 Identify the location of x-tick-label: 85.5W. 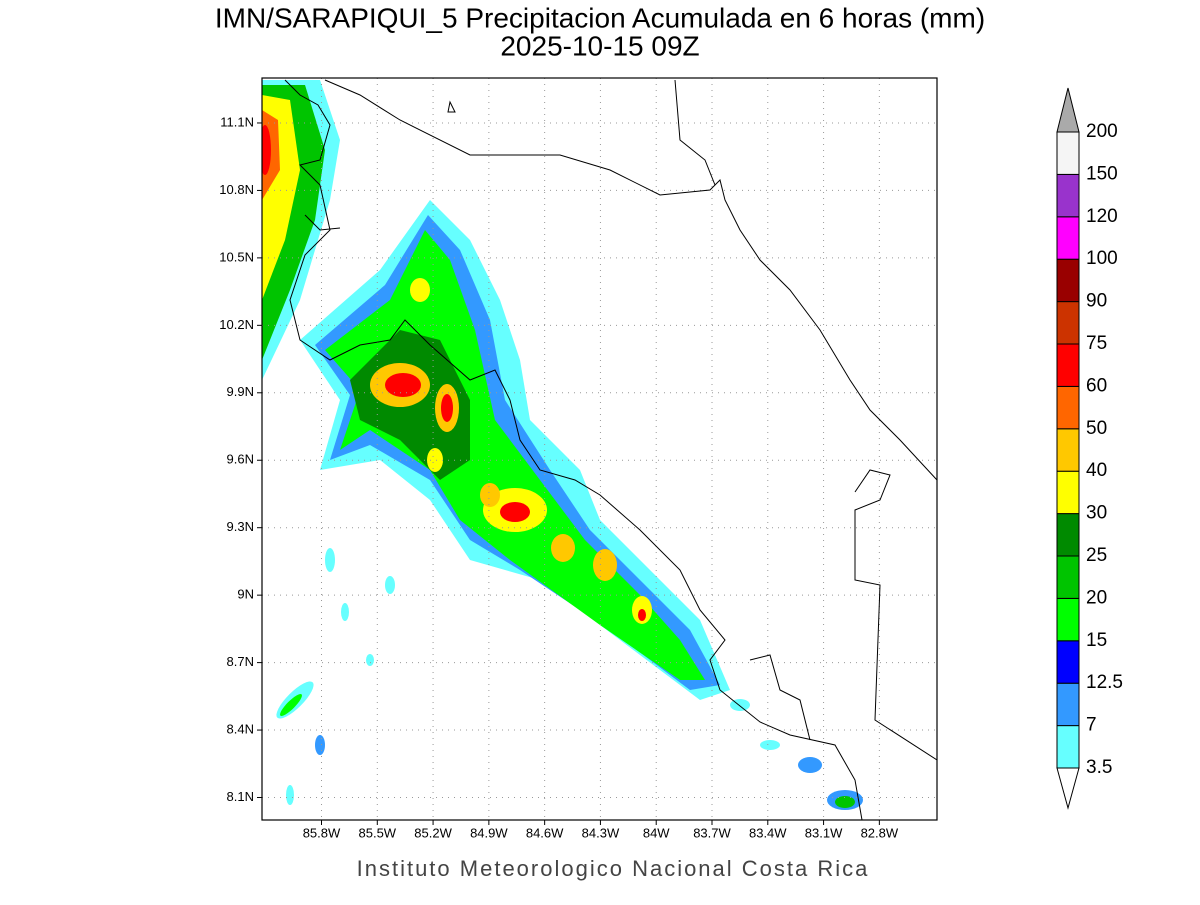
(378, 832).